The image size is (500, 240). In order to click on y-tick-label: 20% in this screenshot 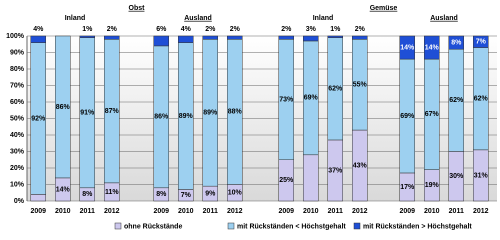, I will do `click(17, 168)`.